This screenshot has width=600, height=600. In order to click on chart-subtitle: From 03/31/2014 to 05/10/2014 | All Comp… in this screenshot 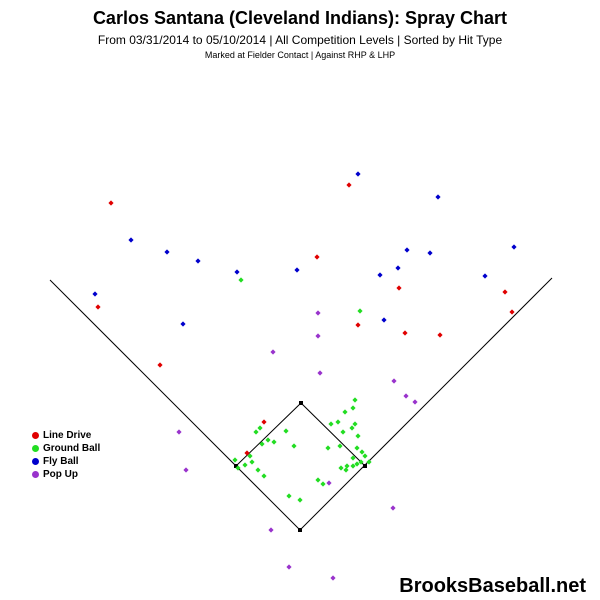, I will do `click(300, 40)`.